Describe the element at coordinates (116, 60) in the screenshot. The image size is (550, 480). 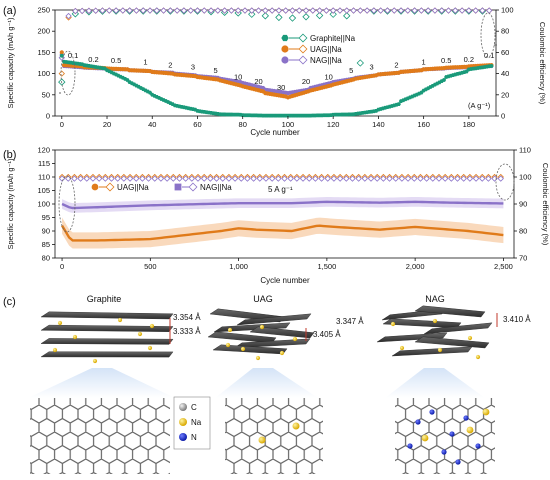
I see `panel-a-rate-label: 0.5` at that location.